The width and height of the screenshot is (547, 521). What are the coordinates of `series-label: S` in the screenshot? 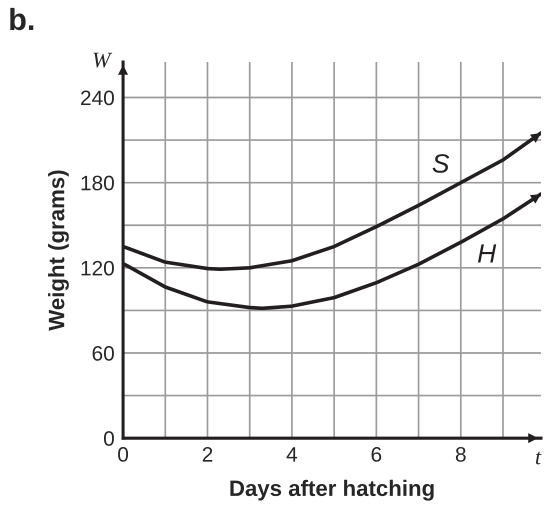 It's located at (441, 163).